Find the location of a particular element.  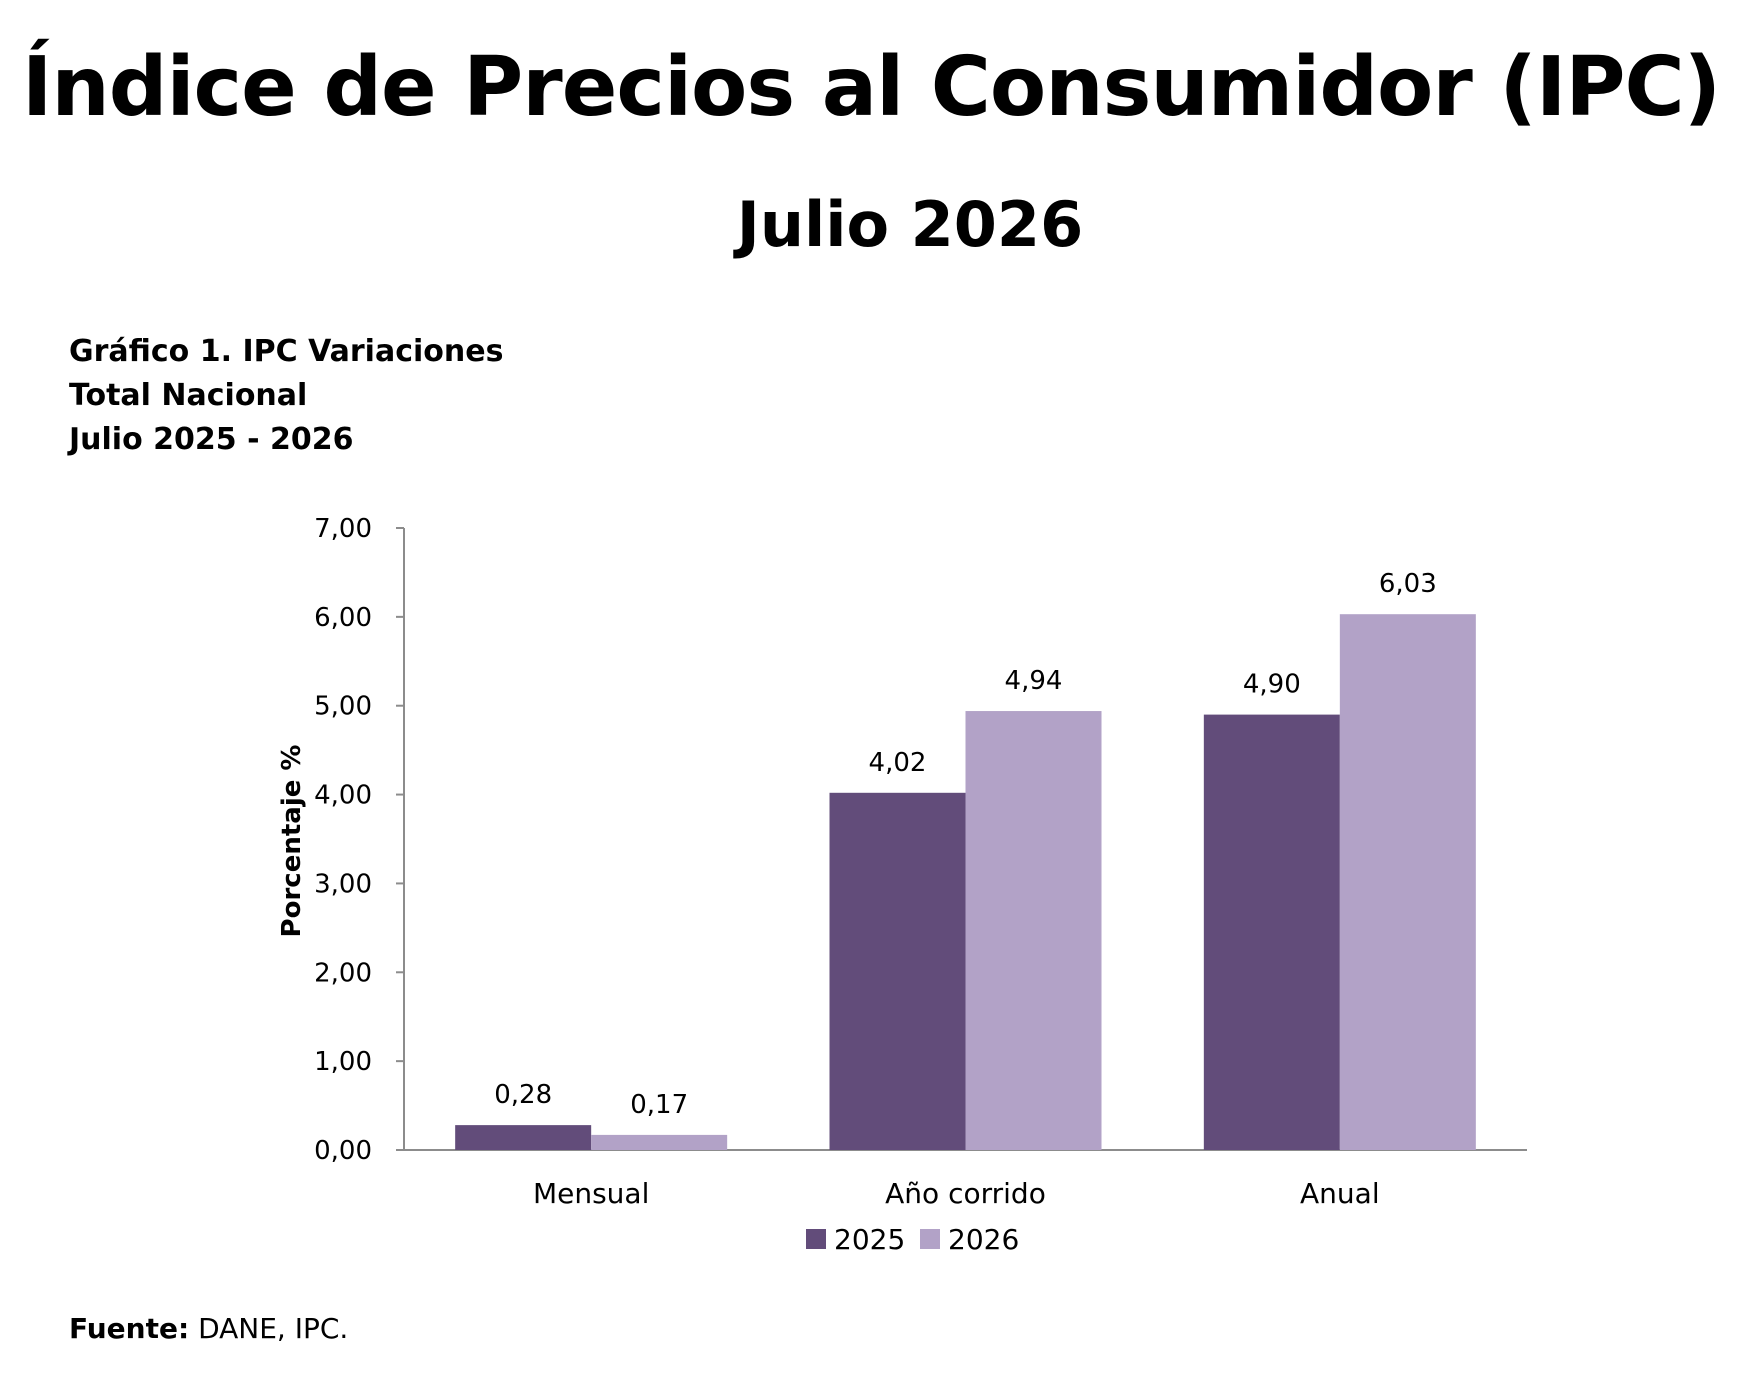

data-label: 6,03 is located at coordinates (1408, 584).